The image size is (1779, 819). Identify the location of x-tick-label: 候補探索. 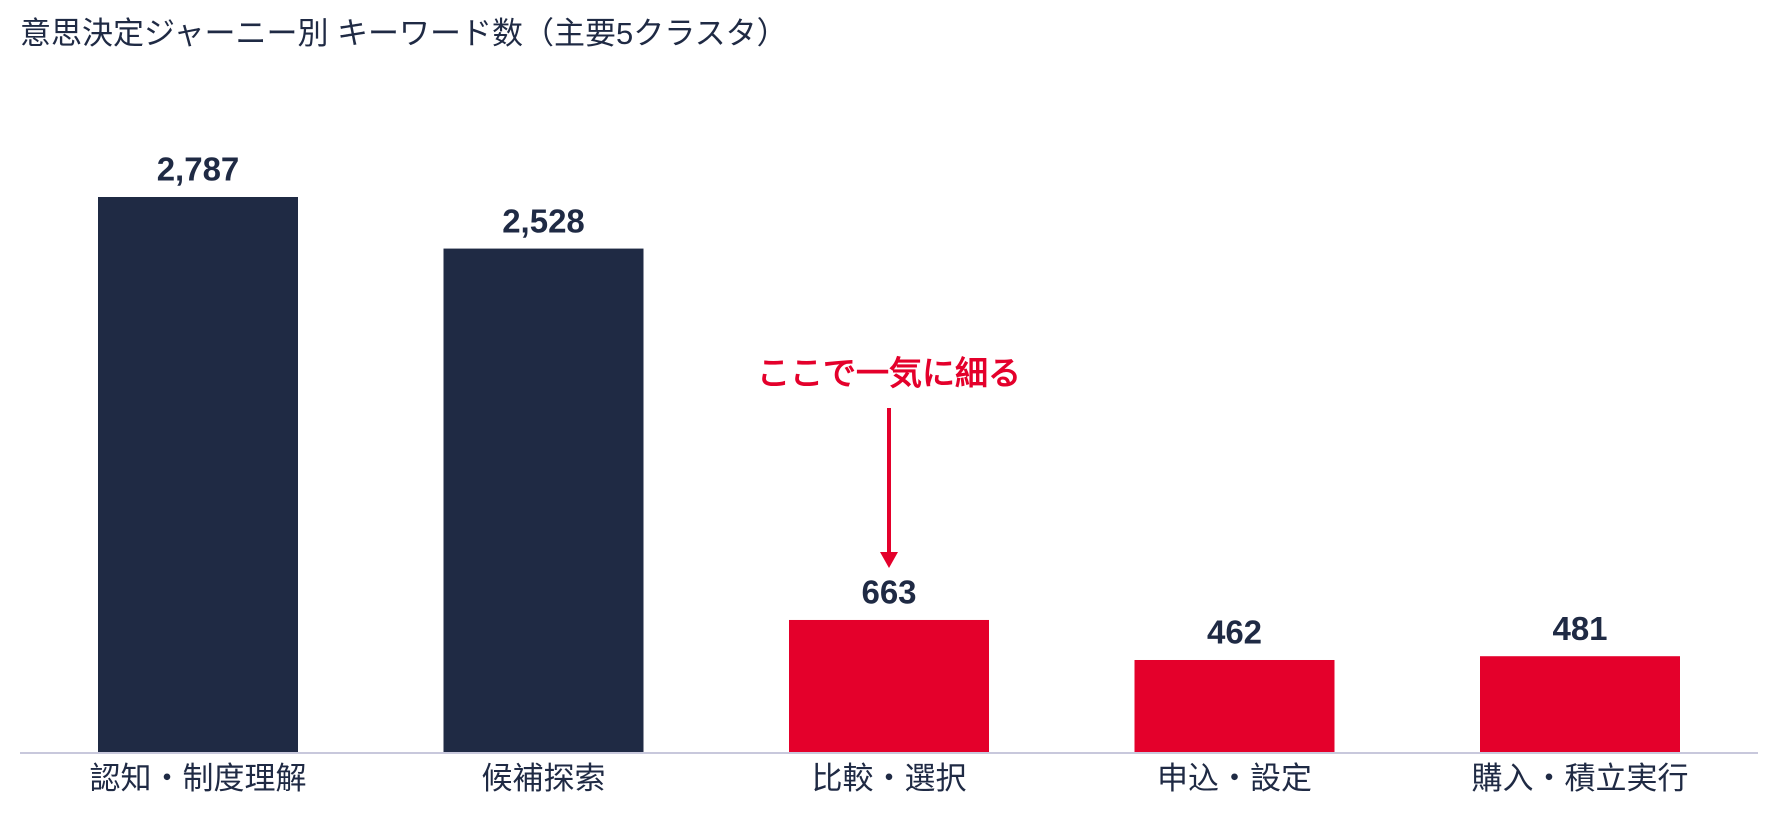
(544, 778).